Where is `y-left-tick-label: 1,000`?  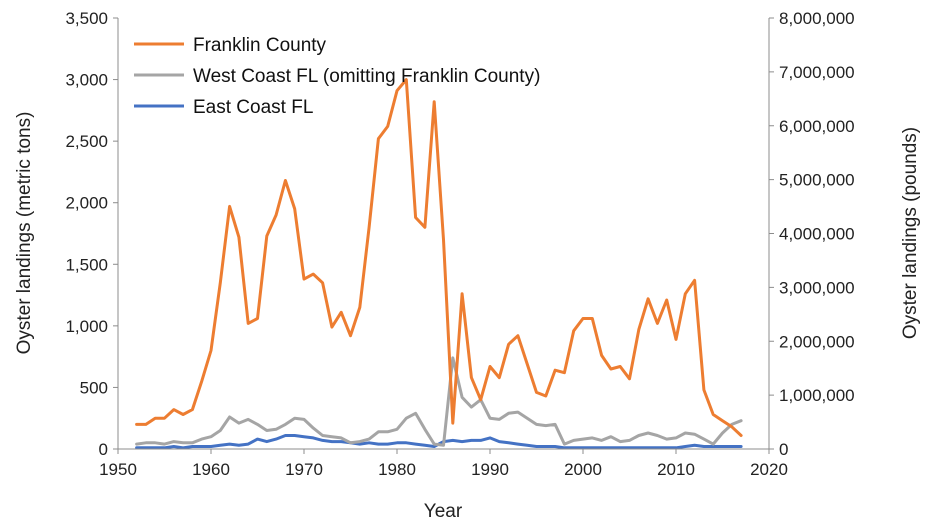
y-left-tick-label: 1,000 is located at coordinates (86, 326).